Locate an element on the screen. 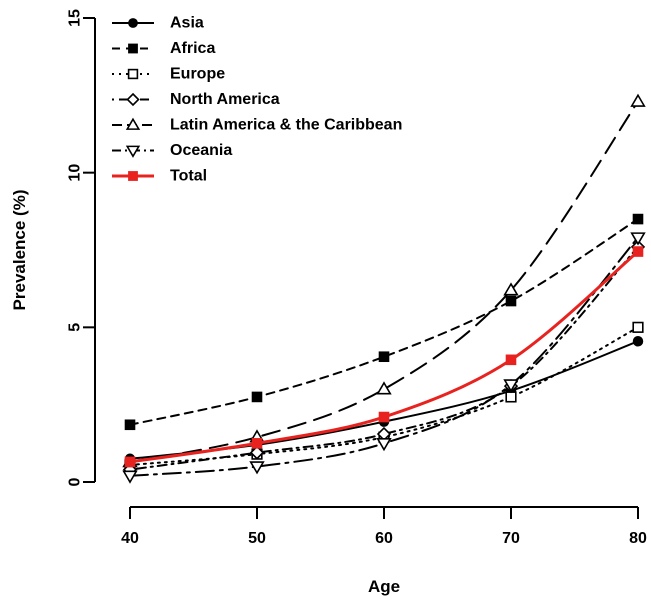  legend-label: Total is located at coordinates (188, 176).